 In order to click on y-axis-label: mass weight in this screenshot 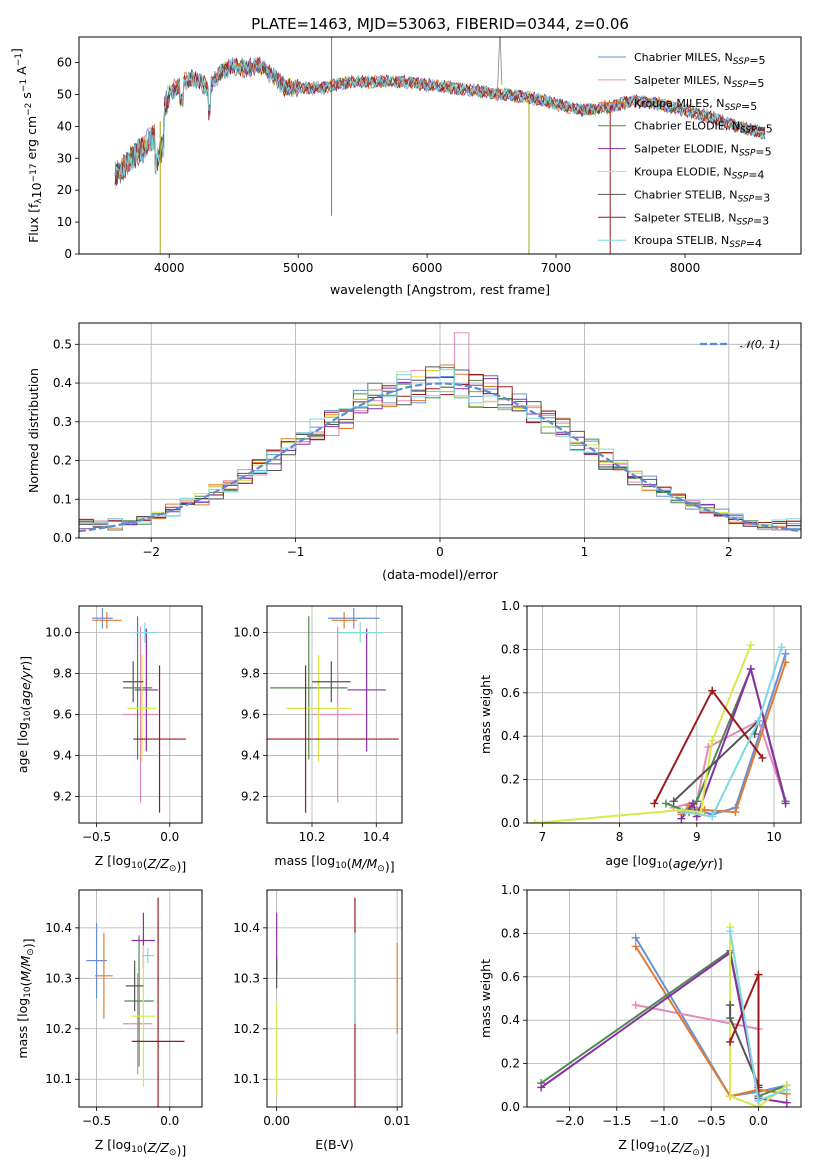, I will do `click(485, 998)`.